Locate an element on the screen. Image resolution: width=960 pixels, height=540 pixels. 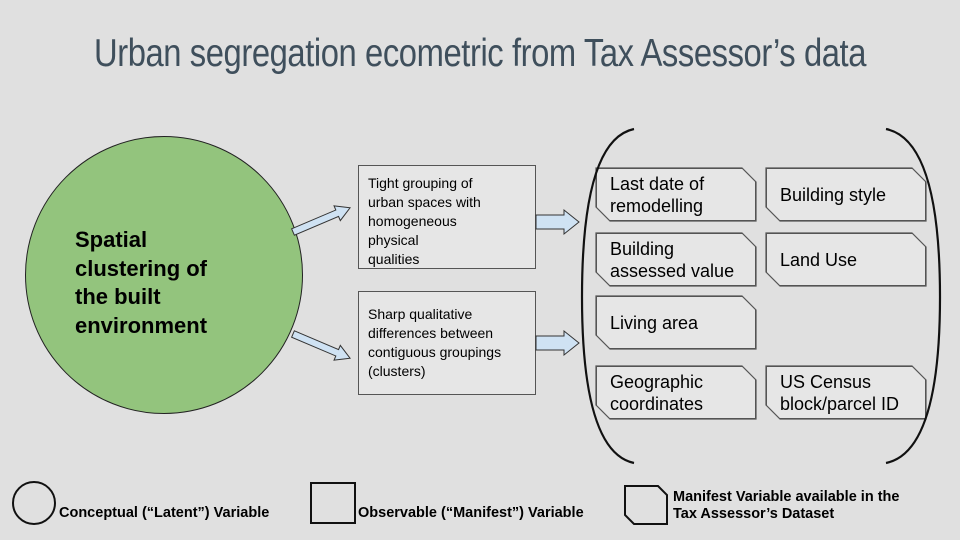
arrow-bottom-box-to-dataset is located at coordinates (557, 343).